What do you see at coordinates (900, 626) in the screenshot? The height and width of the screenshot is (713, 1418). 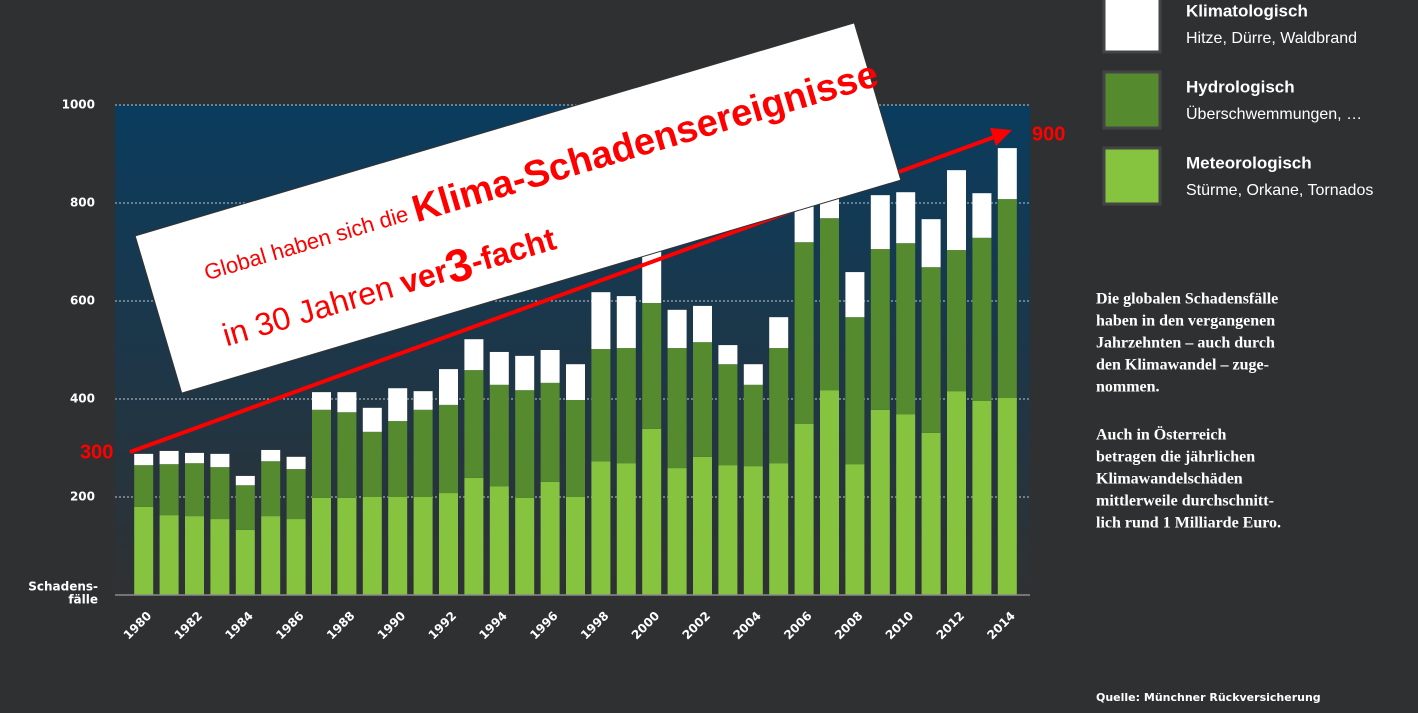 I see `x-tick-label: 2010` at bounding box center [900, 626].